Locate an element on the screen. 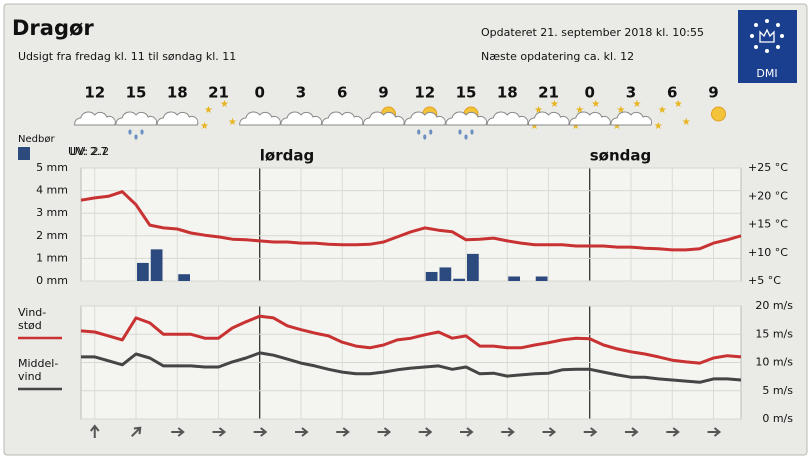 The width and height of the screenshot is (811, 460). day-label: lørdag is located at coordinates (287, 156).